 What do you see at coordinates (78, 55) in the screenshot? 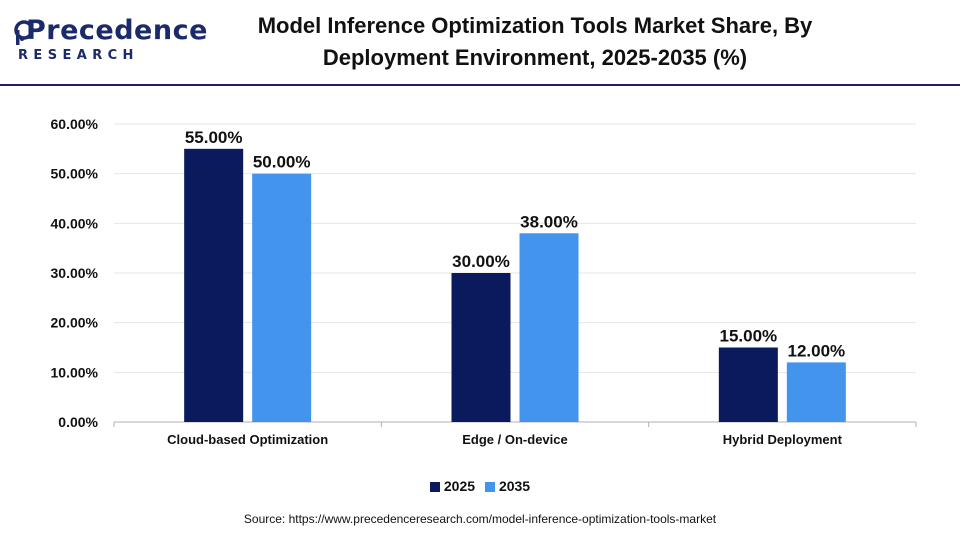
I see `brand-subtitle: RESEARCH` at bounding box center [78, 55].